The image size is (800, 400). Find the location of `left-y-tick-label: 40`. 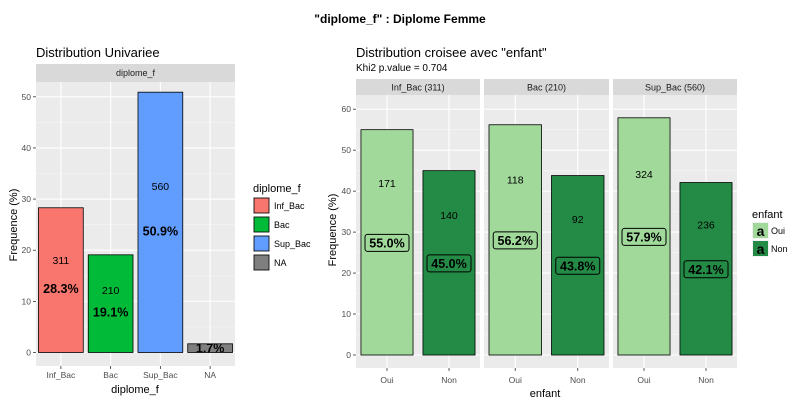

left-y-tick-label: 40 is located at coordinates (27, 148).